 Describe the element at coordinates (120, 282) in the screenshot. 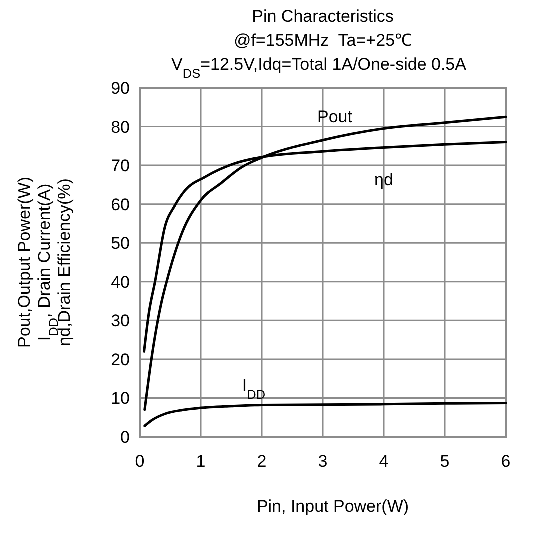

I see `y-tick-label: 40` at that location.